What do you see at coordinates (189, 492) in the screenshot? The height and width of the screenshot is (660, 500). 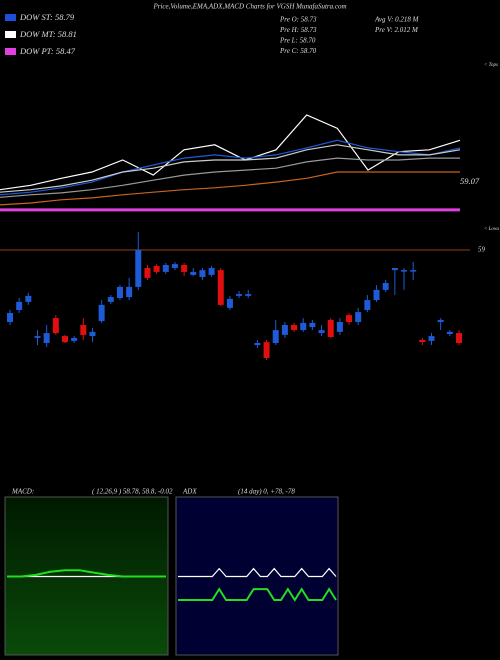 I see `adx-title: ADX` at bounding box center [189, 492].